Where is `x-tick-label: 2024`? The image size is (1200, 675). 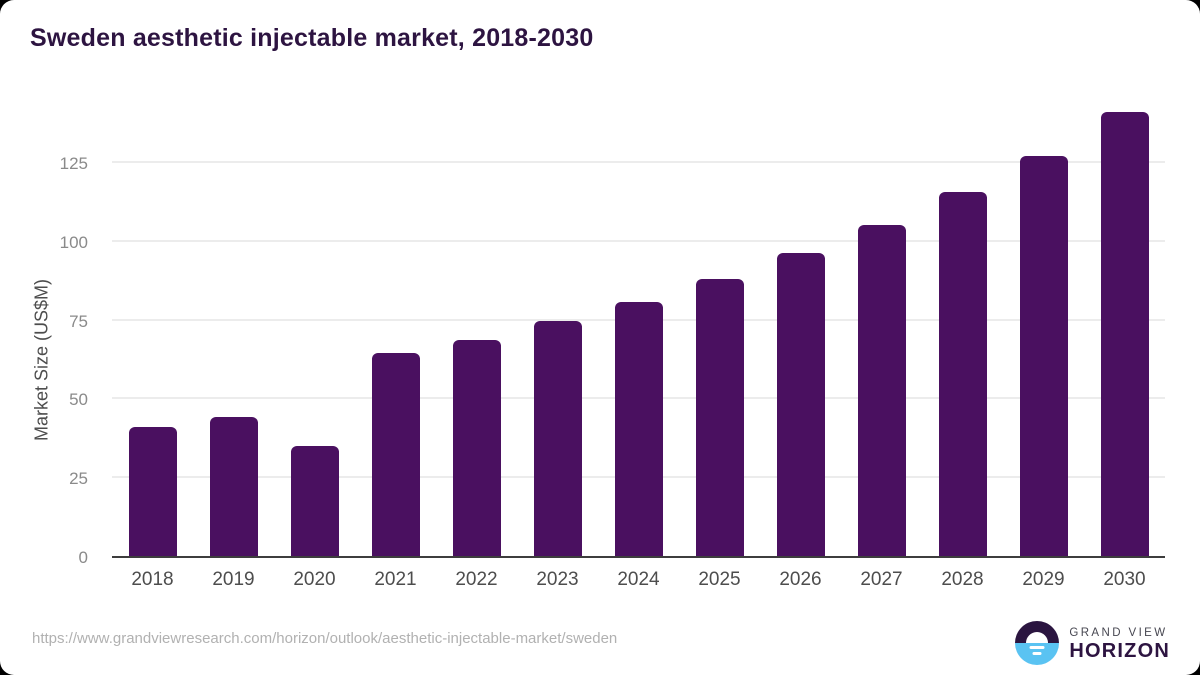
x-tick-label: 2024 is located at coordinates (638, 579).